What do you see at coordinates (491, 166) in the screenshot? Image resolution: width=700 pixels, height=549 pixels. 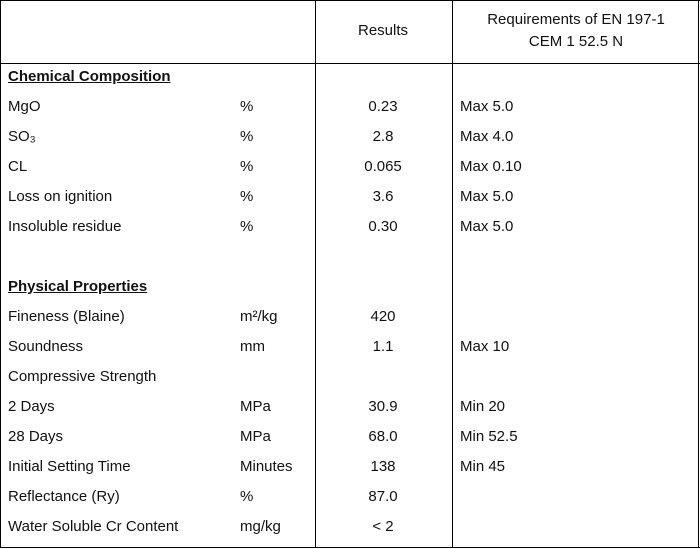 I see `row-requirement: Max 0.10` at bounding box center [491, 166].